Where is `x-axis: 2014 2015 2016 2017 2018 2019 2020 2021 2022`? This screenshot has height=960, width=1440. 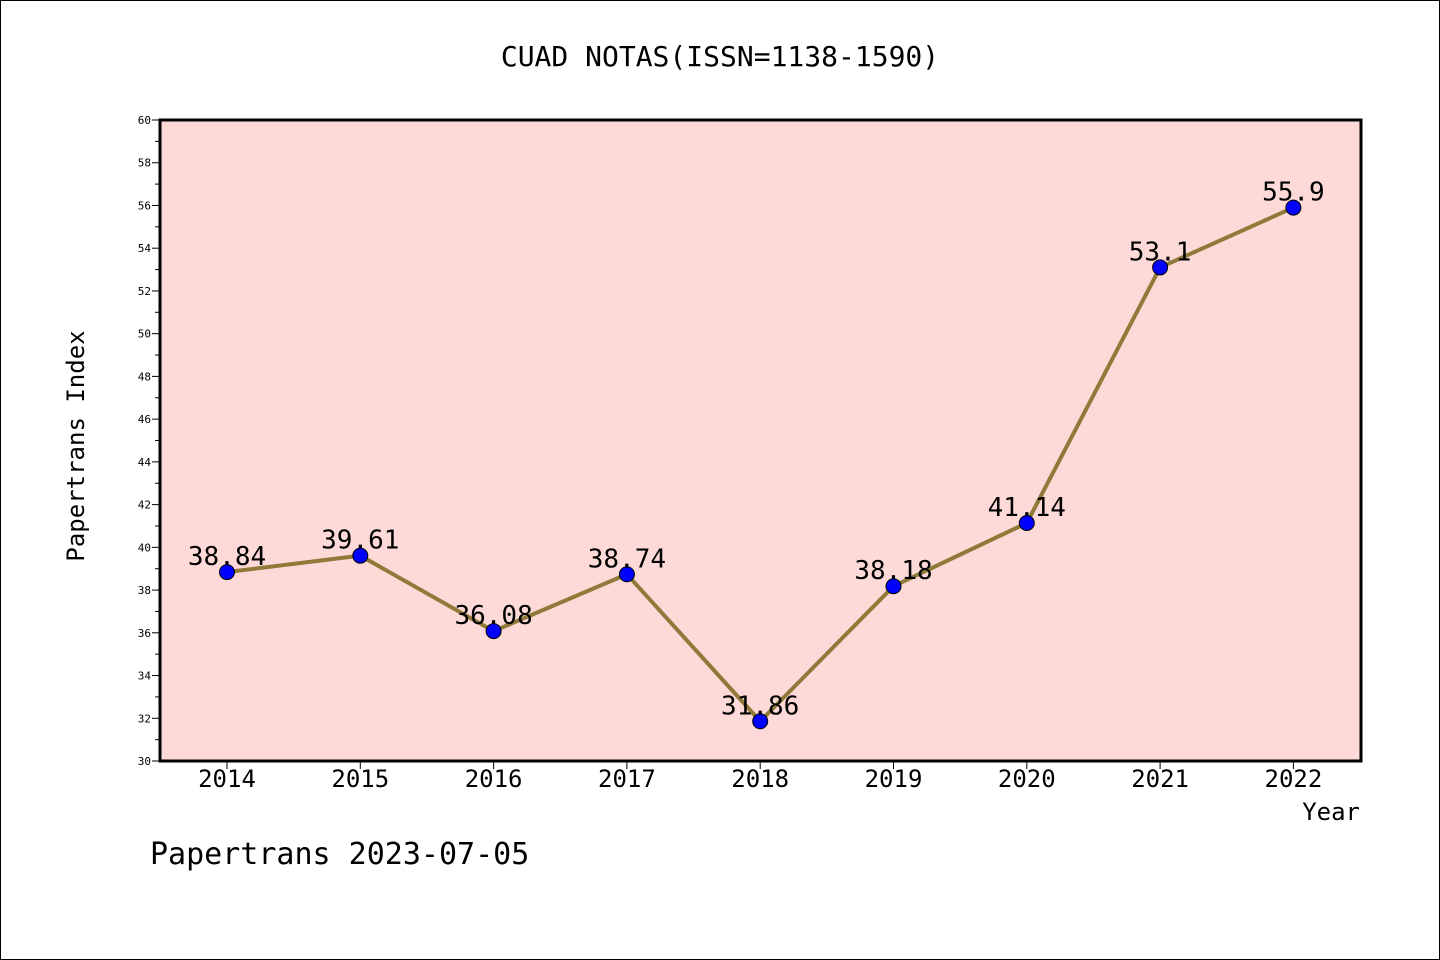
x-axis: 2014 2015 2016 2017 2018 2019 2020 2021 2022 is located at coordinates (760, 777).